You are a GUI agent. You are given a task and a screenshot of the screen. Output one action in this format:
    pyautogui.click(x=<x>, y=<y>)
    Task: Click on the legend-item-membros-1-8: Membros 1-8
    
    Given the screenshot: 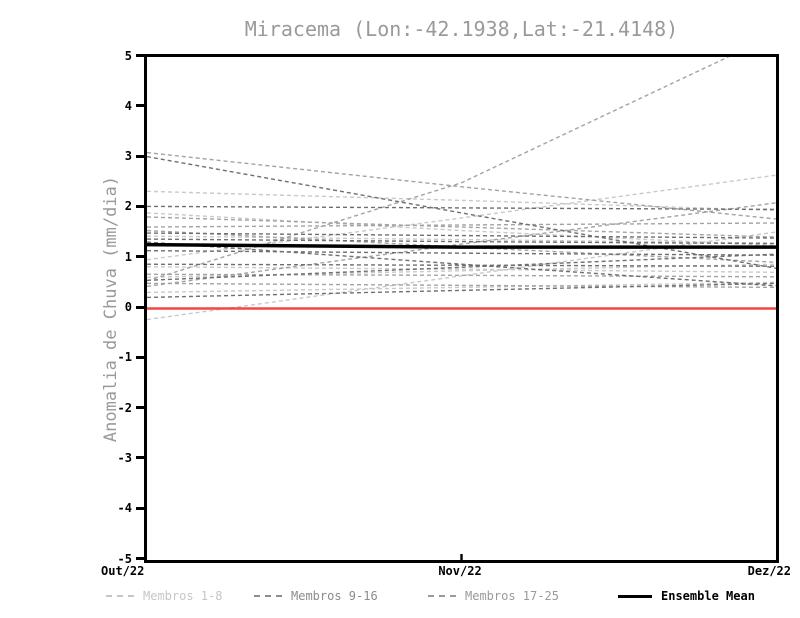 What is the action you would take?
    pyautogui.click(x=164, y=596)
    